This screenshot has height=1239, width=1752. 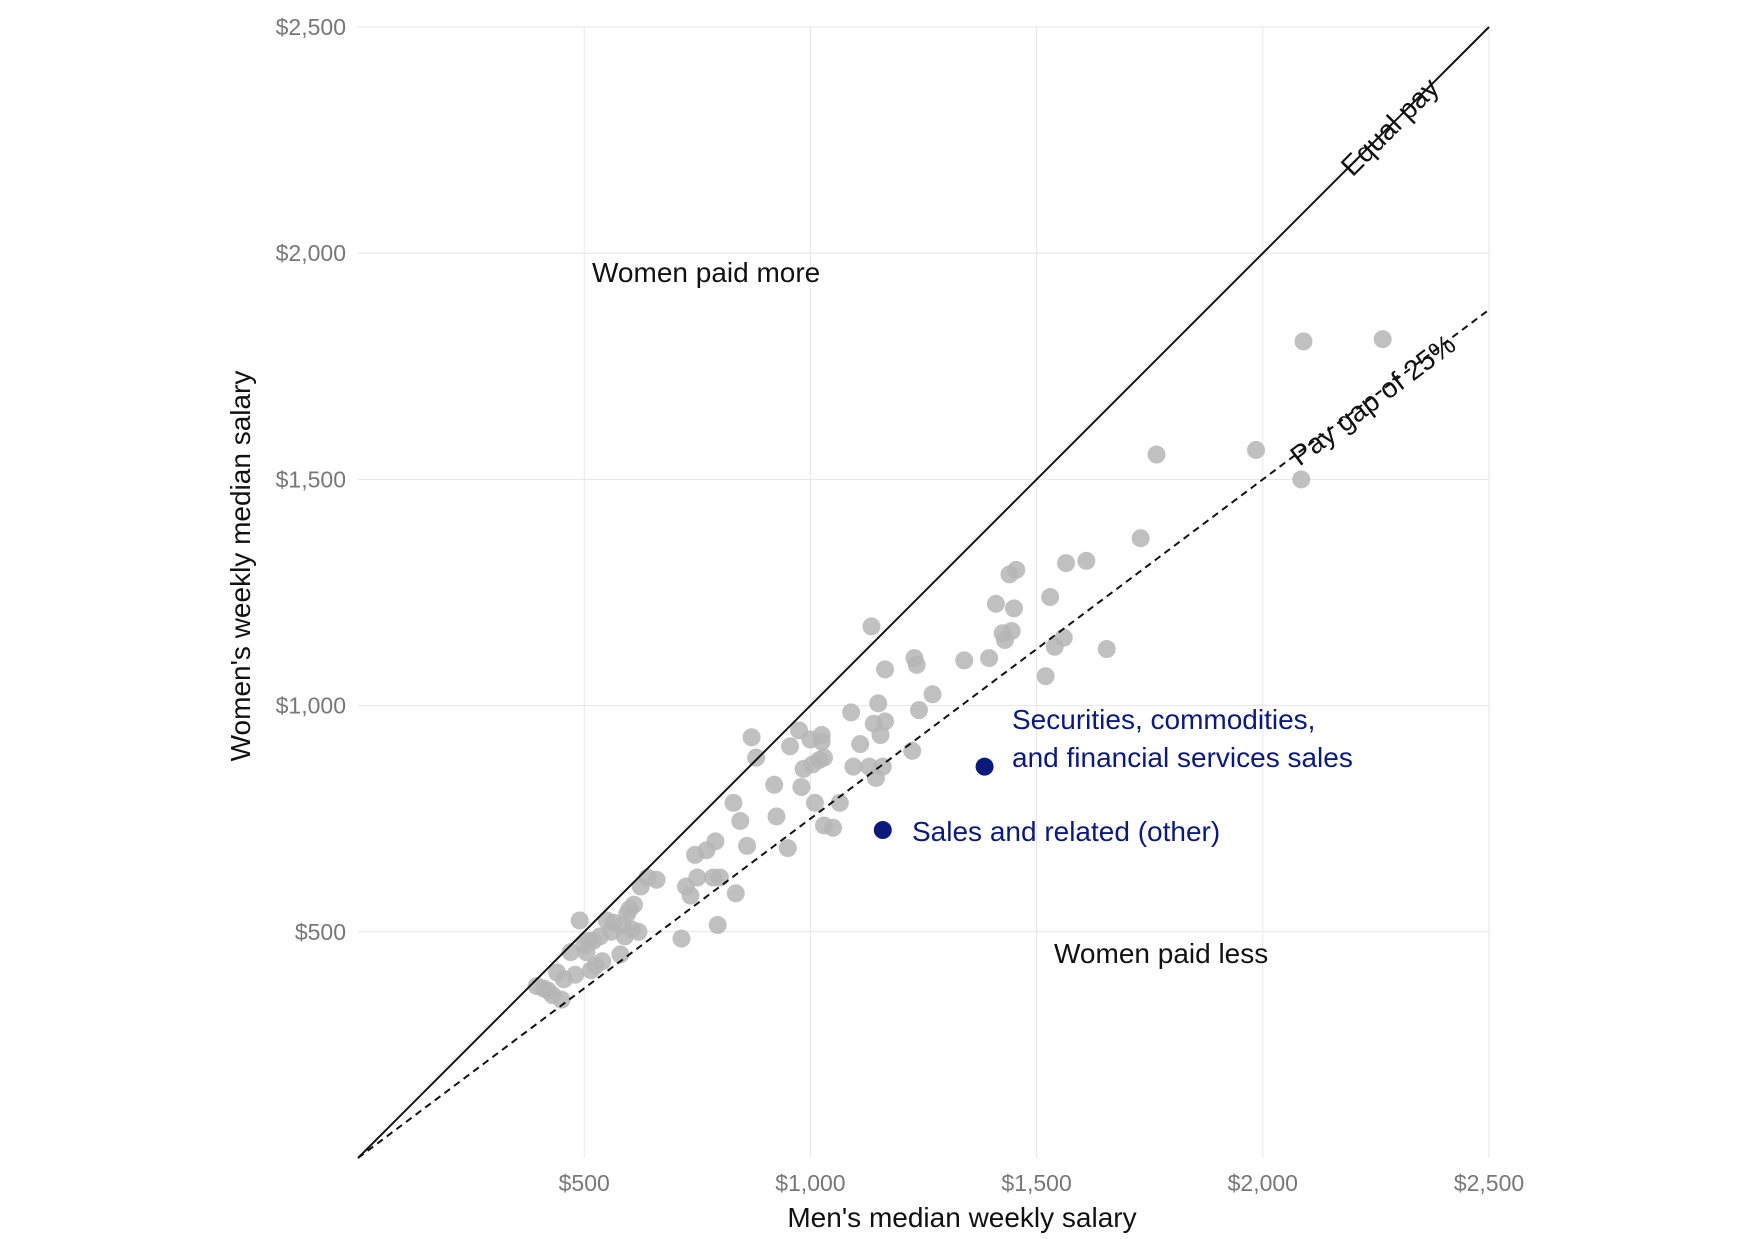 What do you see at coordinates (584, 1183) in the screenshot?
I see `x-tick-label: $500` at bounding box center [584, 1183].